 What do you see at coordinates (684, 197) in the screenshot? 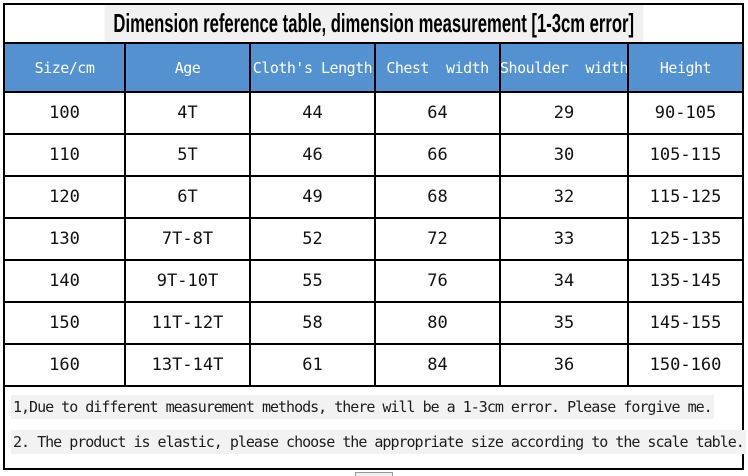
I see `table-cell: 115-125` at bounding box center [684, 197].